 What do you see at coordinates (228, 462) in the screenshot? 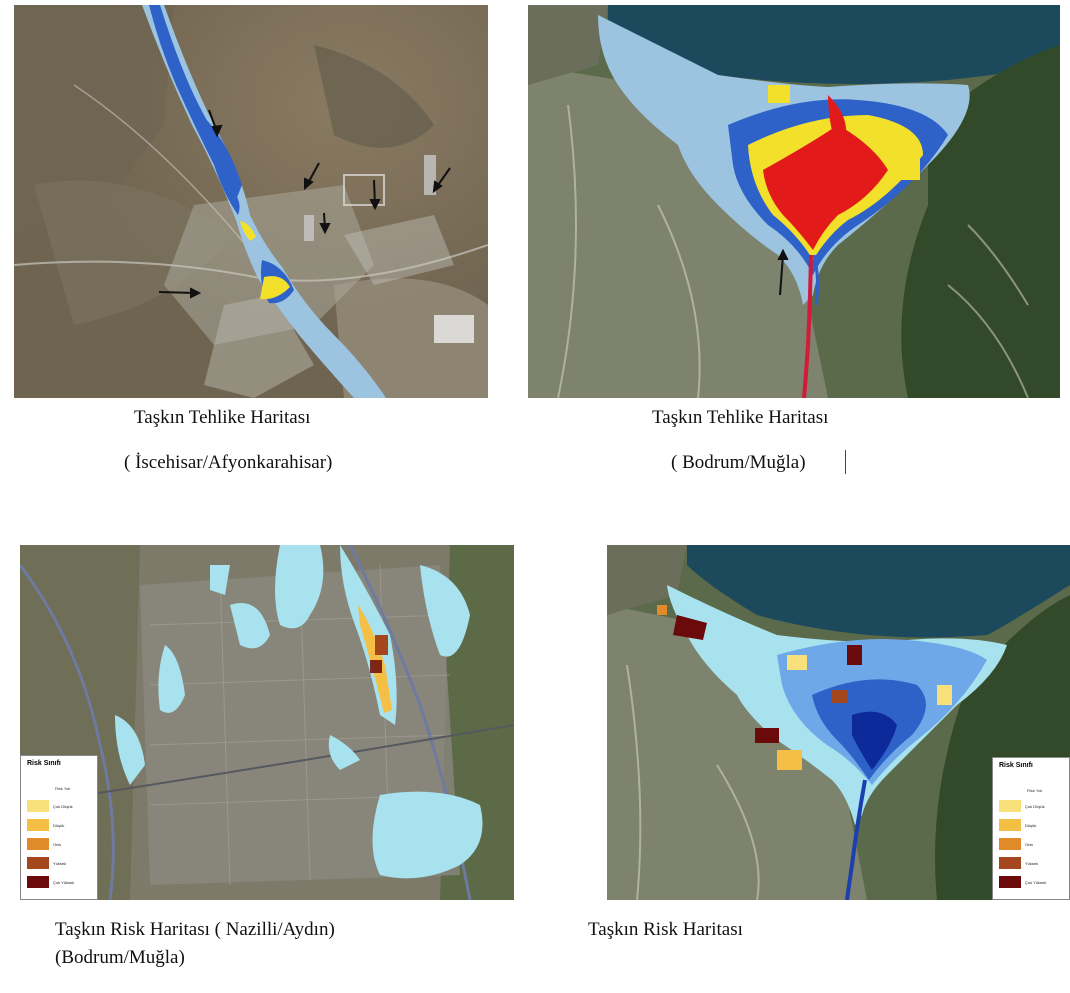
I see `caption-map1-location: ( İscehisar/Afyonkarahisar)` at bounding box center [228, 462].